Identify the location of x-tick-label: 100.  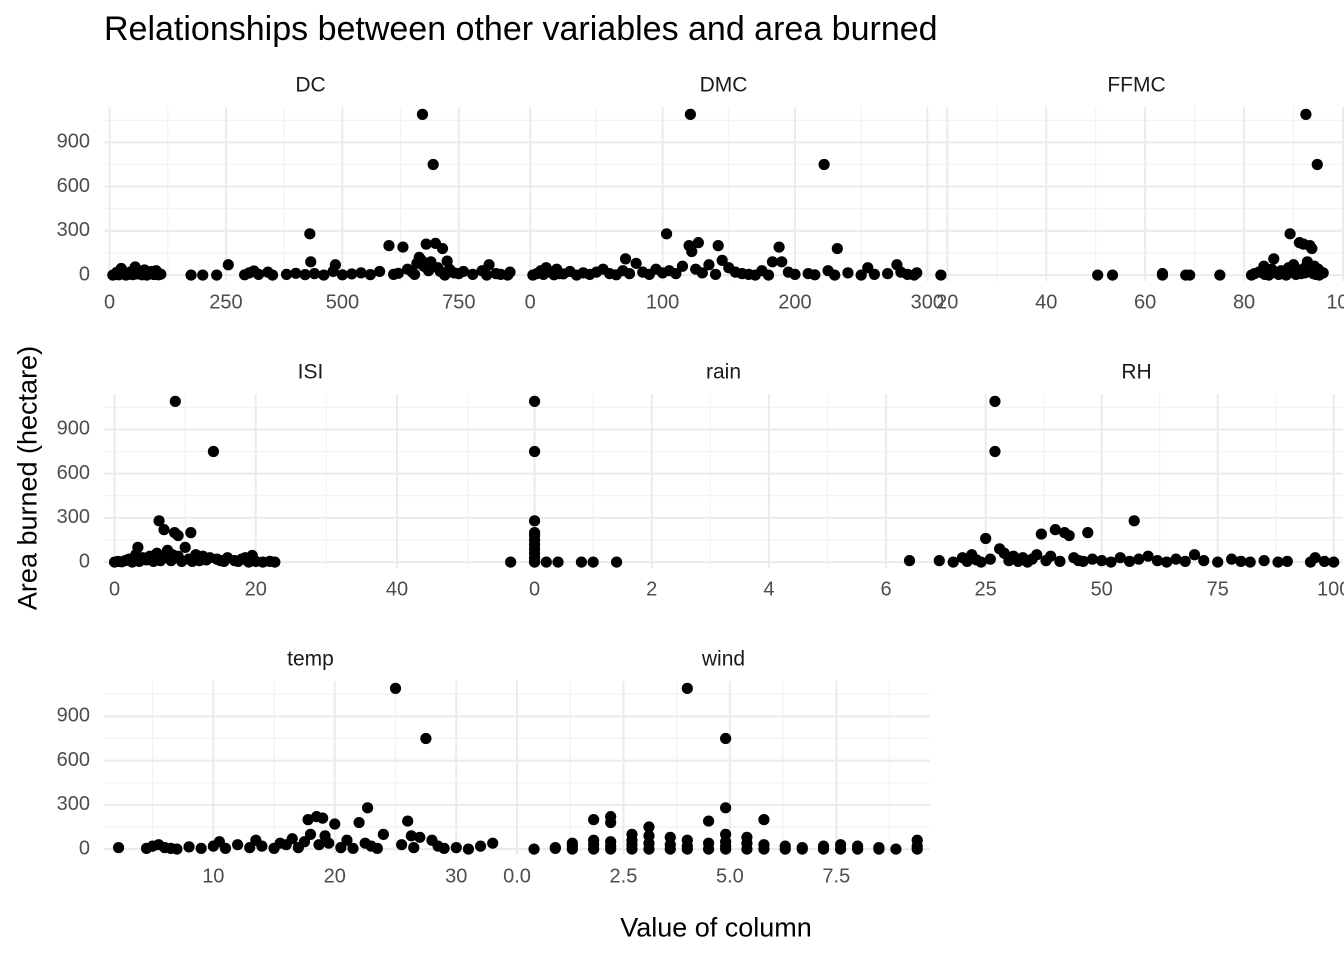
(1330, 589).